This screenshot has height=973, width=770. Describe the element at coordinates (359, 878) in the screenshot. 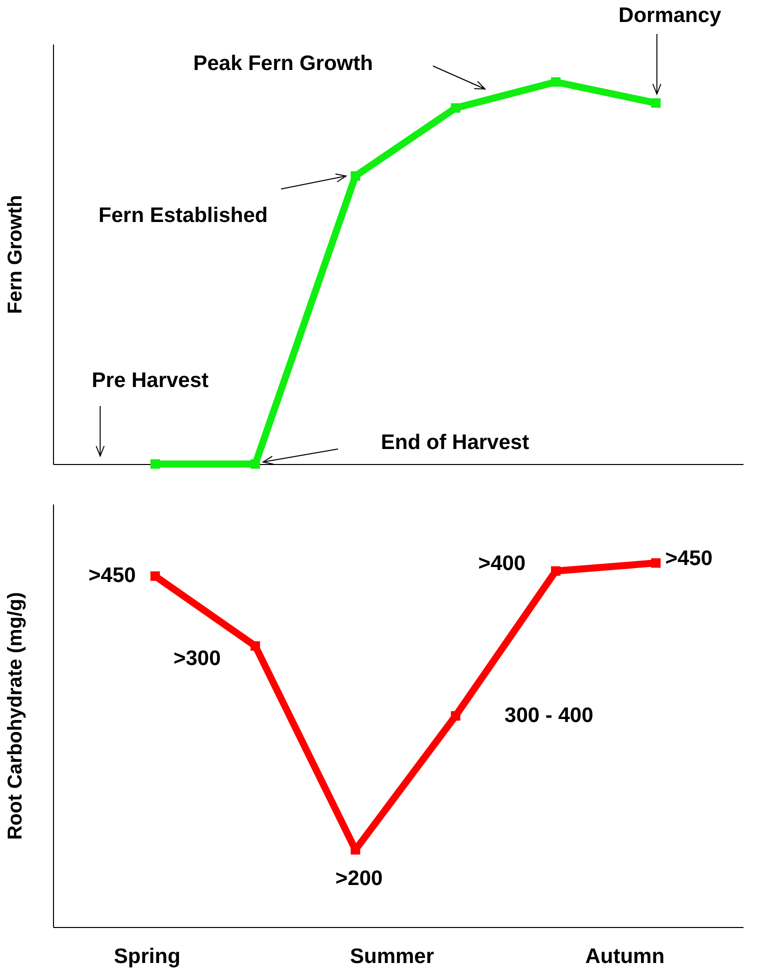

I see `annotation: >200` at that location.